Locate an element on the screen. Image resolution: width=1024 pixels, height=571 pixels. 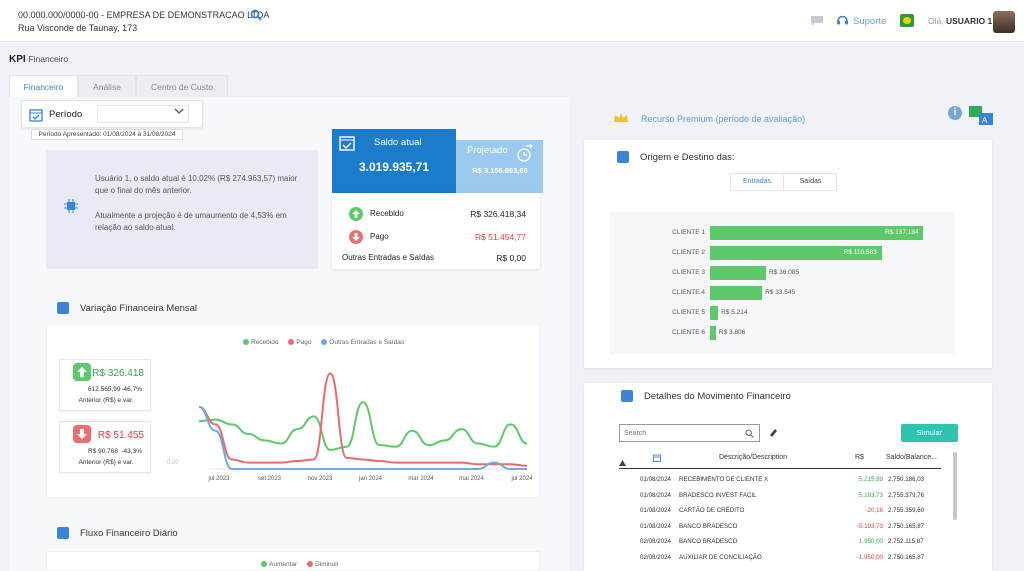
received-value: R$ 326.418,34 is located at coordinates (498, 214).